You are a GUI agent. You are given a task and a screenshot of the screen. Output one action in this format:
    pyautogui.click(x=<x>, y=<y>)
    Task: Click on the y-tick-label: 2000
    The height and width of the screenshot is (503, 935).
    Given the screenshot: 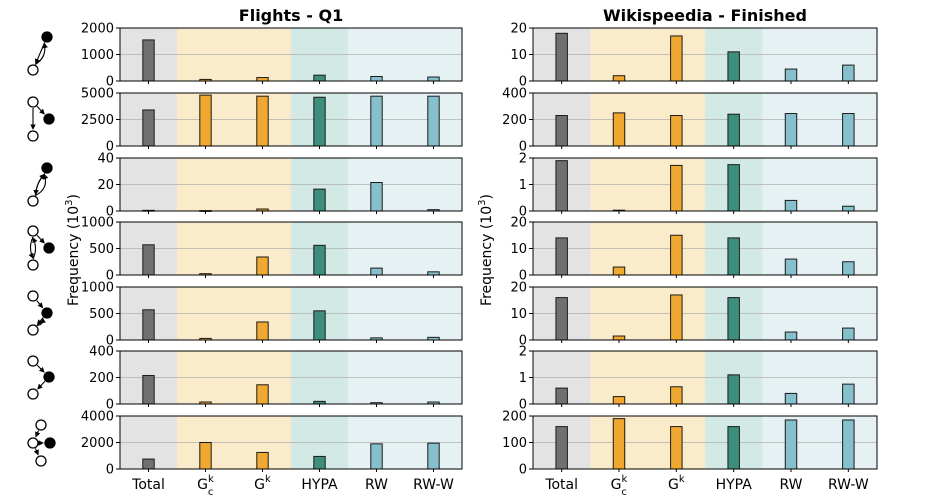 What is the action you would take?
    pyautogui.click(x=97, y=29)
    